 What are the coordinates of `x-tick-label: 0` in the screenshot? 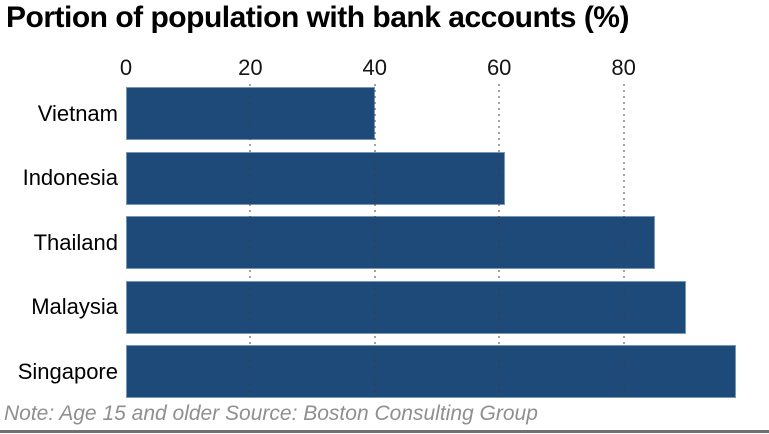 It's located at (126, 67).